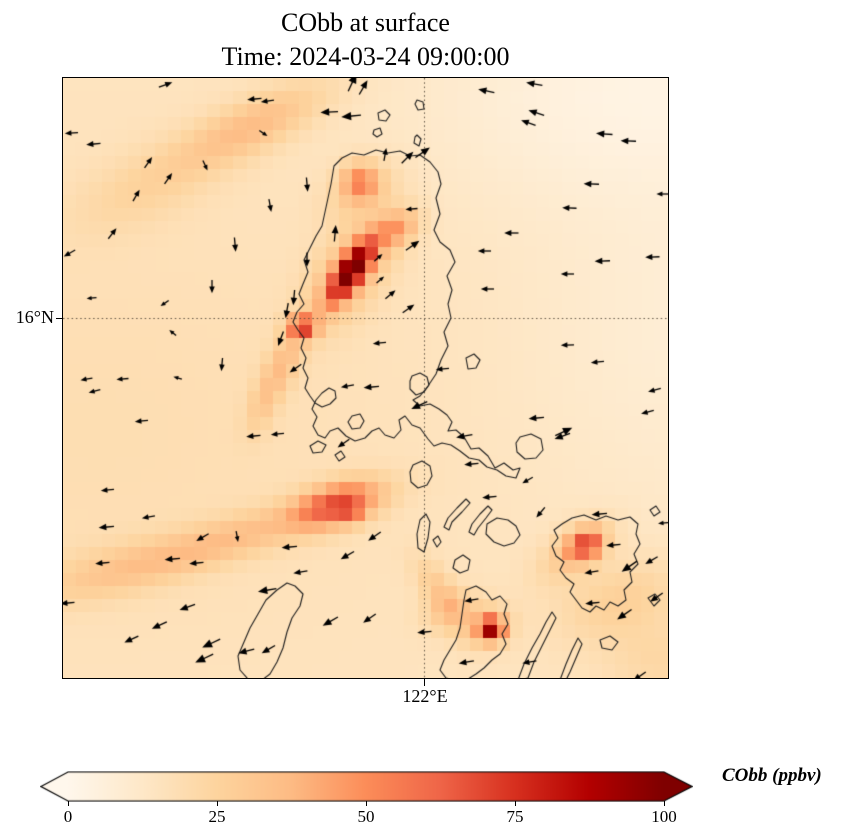 This screenshot has height=836, width=854. I want to click on y-axis-tick-mark, so click(59, 318).